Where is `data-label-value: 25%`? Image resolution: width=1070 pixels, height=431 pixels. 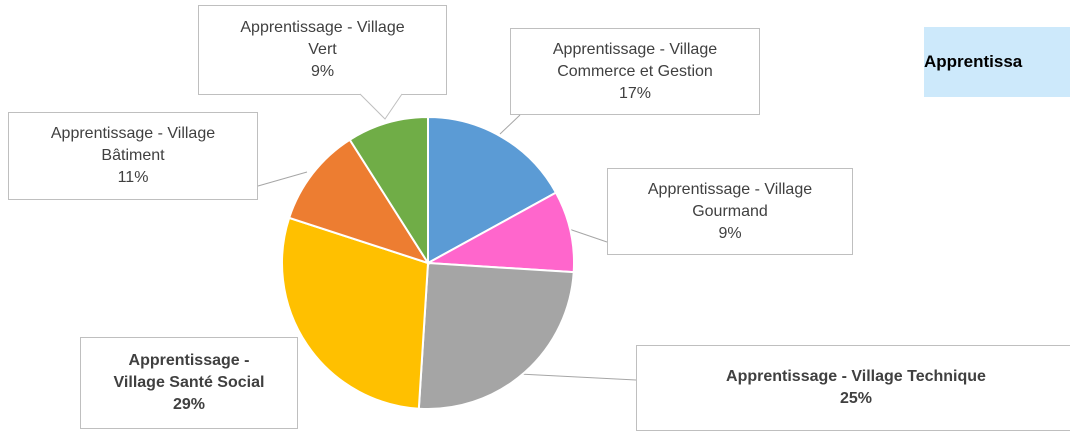
data-label-value: 25% is located at coordinates (856, 398).